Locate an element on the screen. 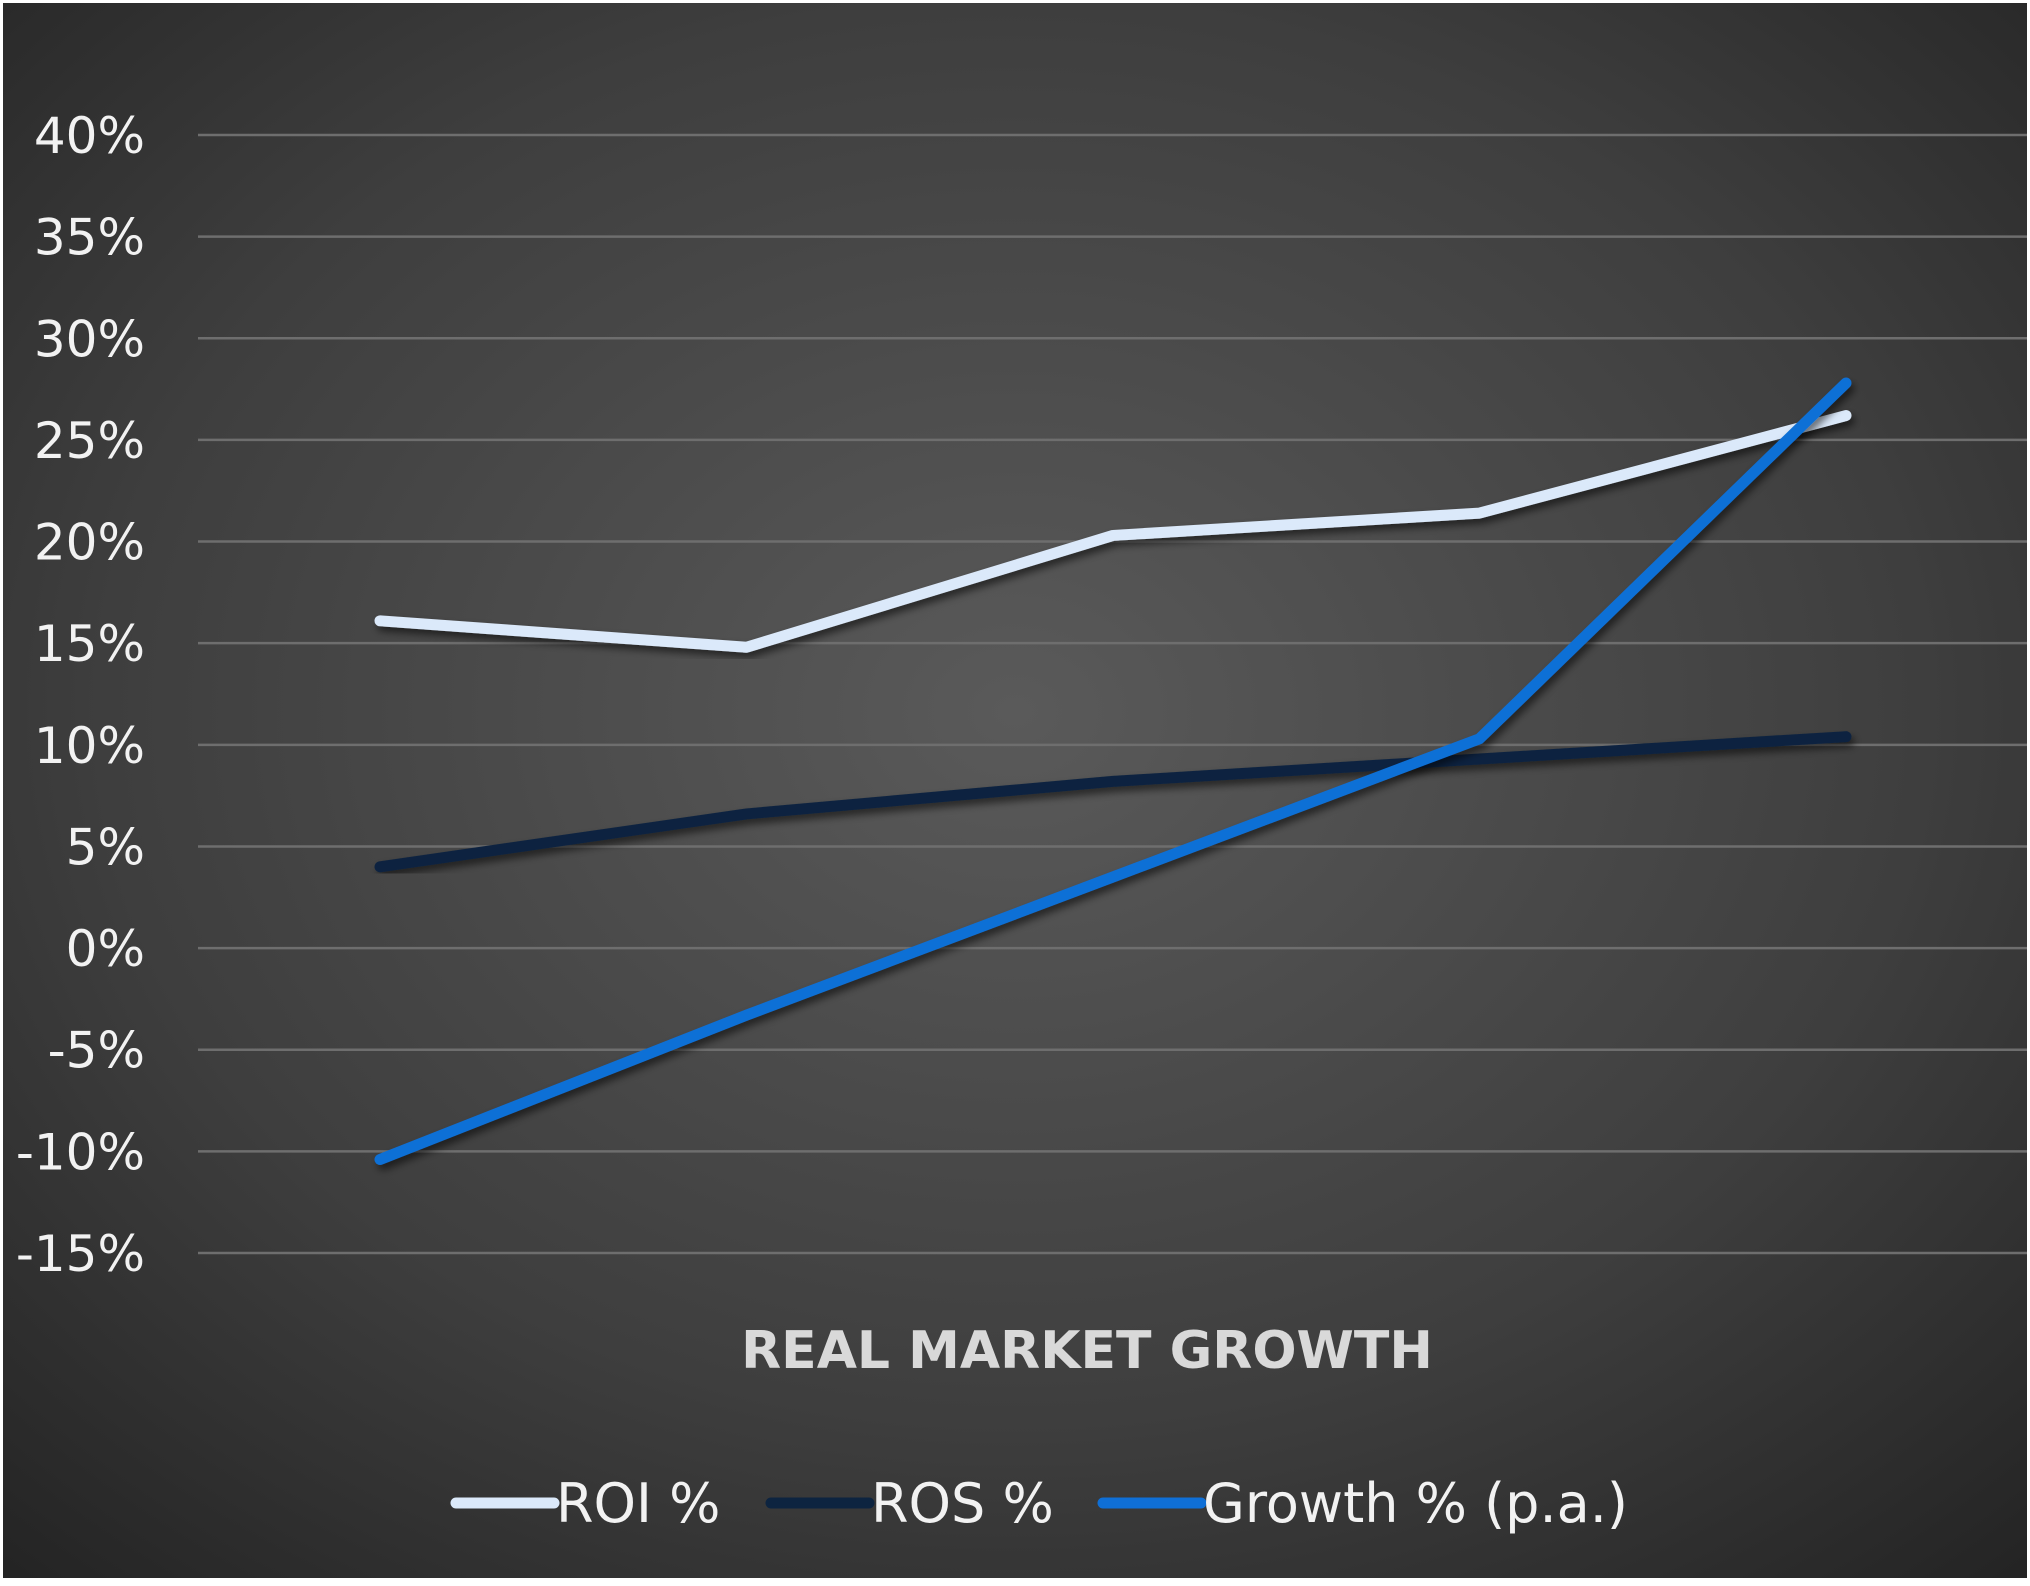 This screenshot has width=2030, height=1586. y-axis-tick-labels: -15% -10% -5% 0% 5% 10% 15% 20% 25% 30% 35% 40% is located at coordinates (80, 695).